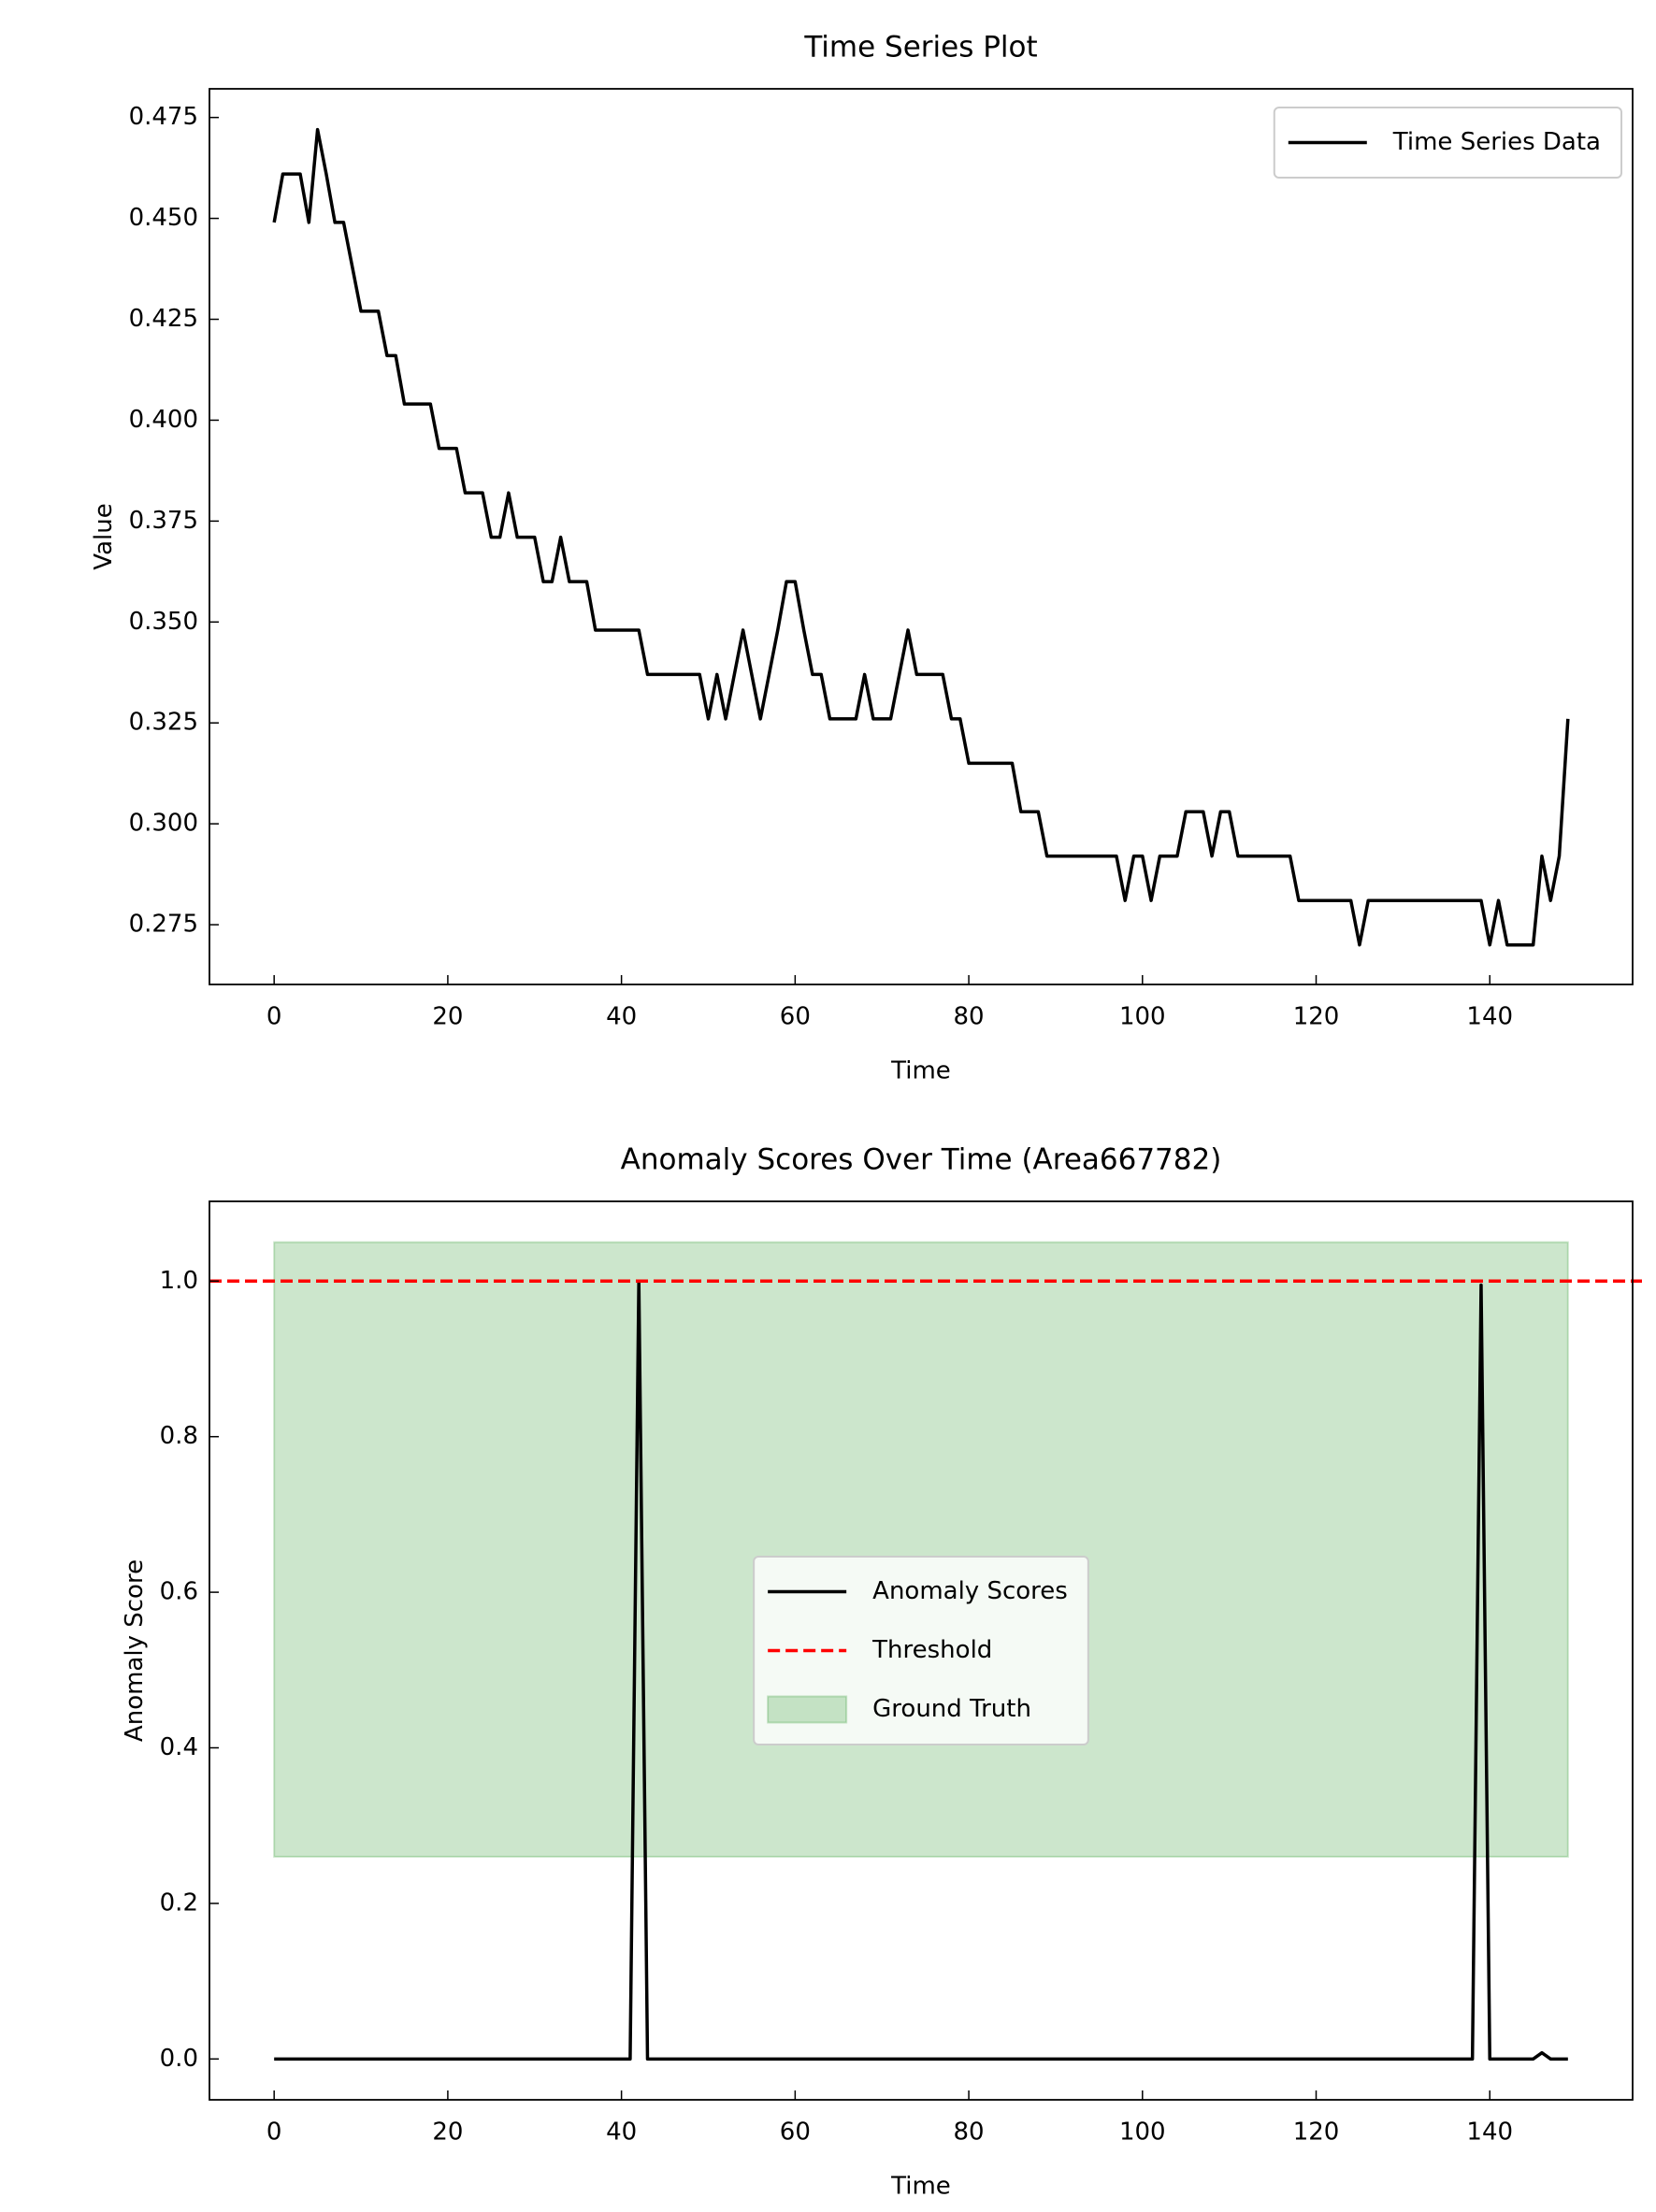 The height and width of the screenshot is (2212, 1656). I want to click on y-tick-label: 0.8, so click(179, 1436).